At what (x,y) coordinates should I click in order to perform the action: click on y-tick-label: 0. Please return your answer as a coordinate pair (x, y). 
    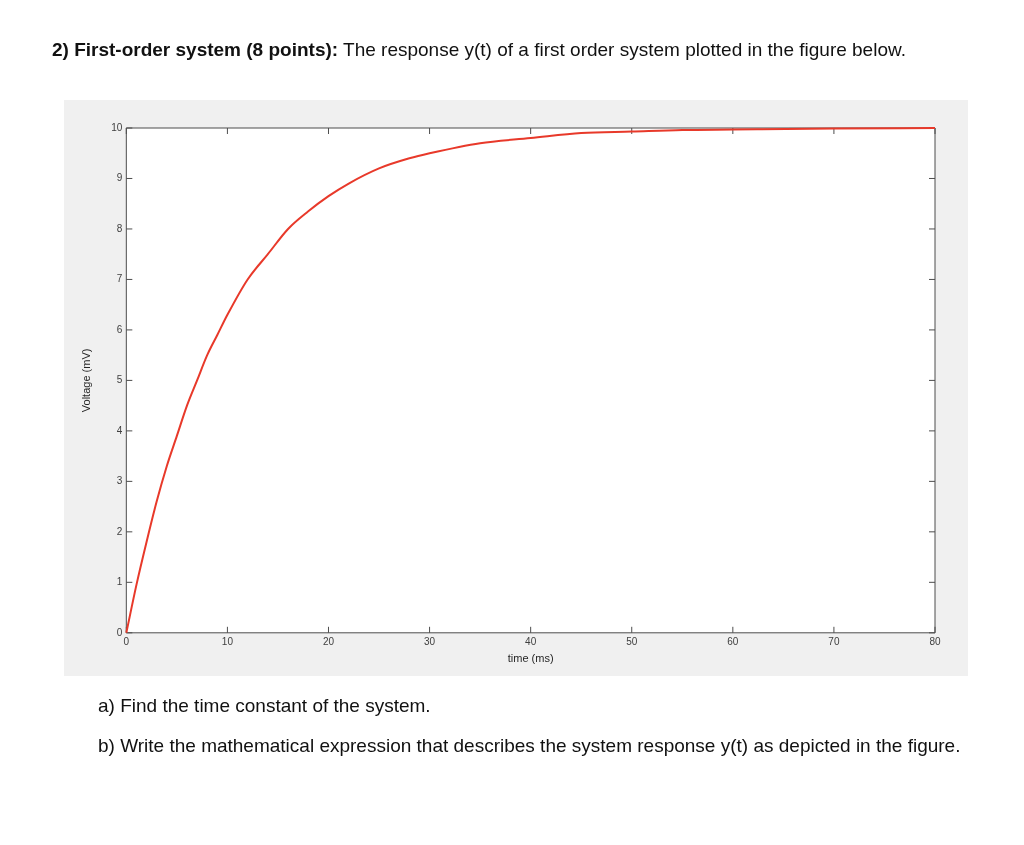
    Looking at the image, I should click on (119, 632).